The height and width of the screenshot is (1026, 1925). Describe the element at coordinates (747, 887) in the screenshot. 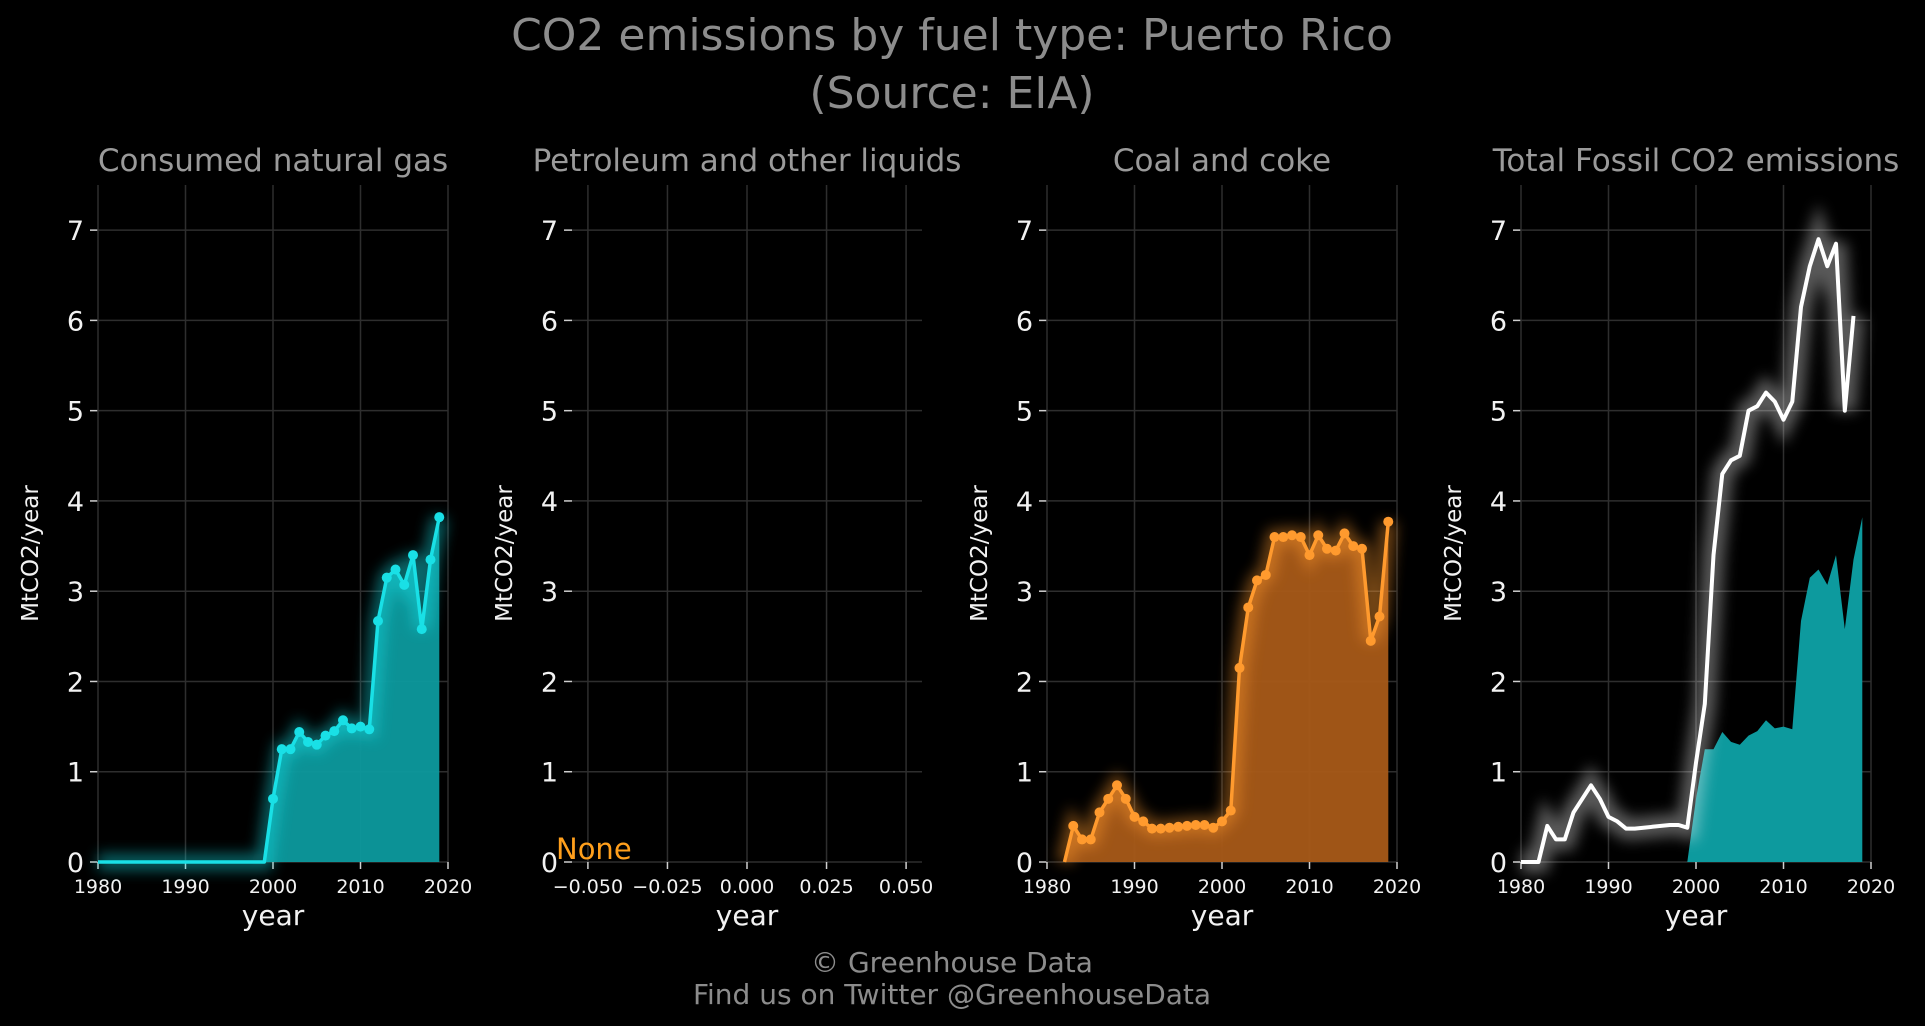

I see `x-tick-label: 0.000` at that location.